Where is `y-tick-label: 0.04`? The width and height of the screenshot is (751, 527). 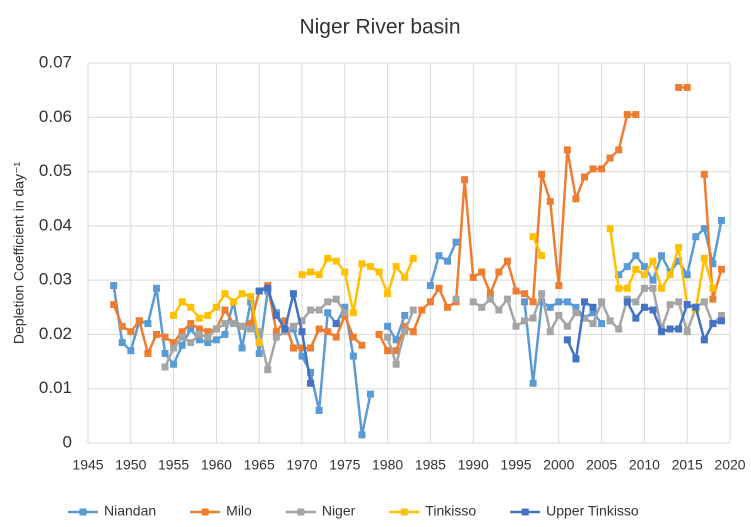 y-tick-label: 0.04 is located at coordinates (55, 224).